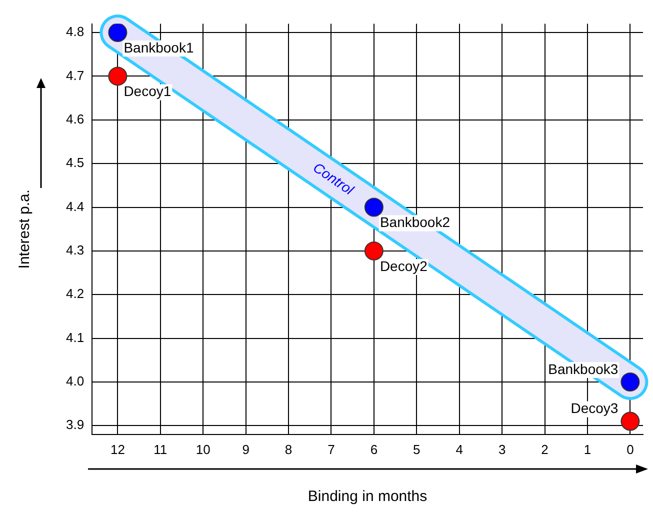 Image resolution: width=653 pixels, height=514 pixels. I want to click on y-tick-label: 4.7, so click(75, 75).